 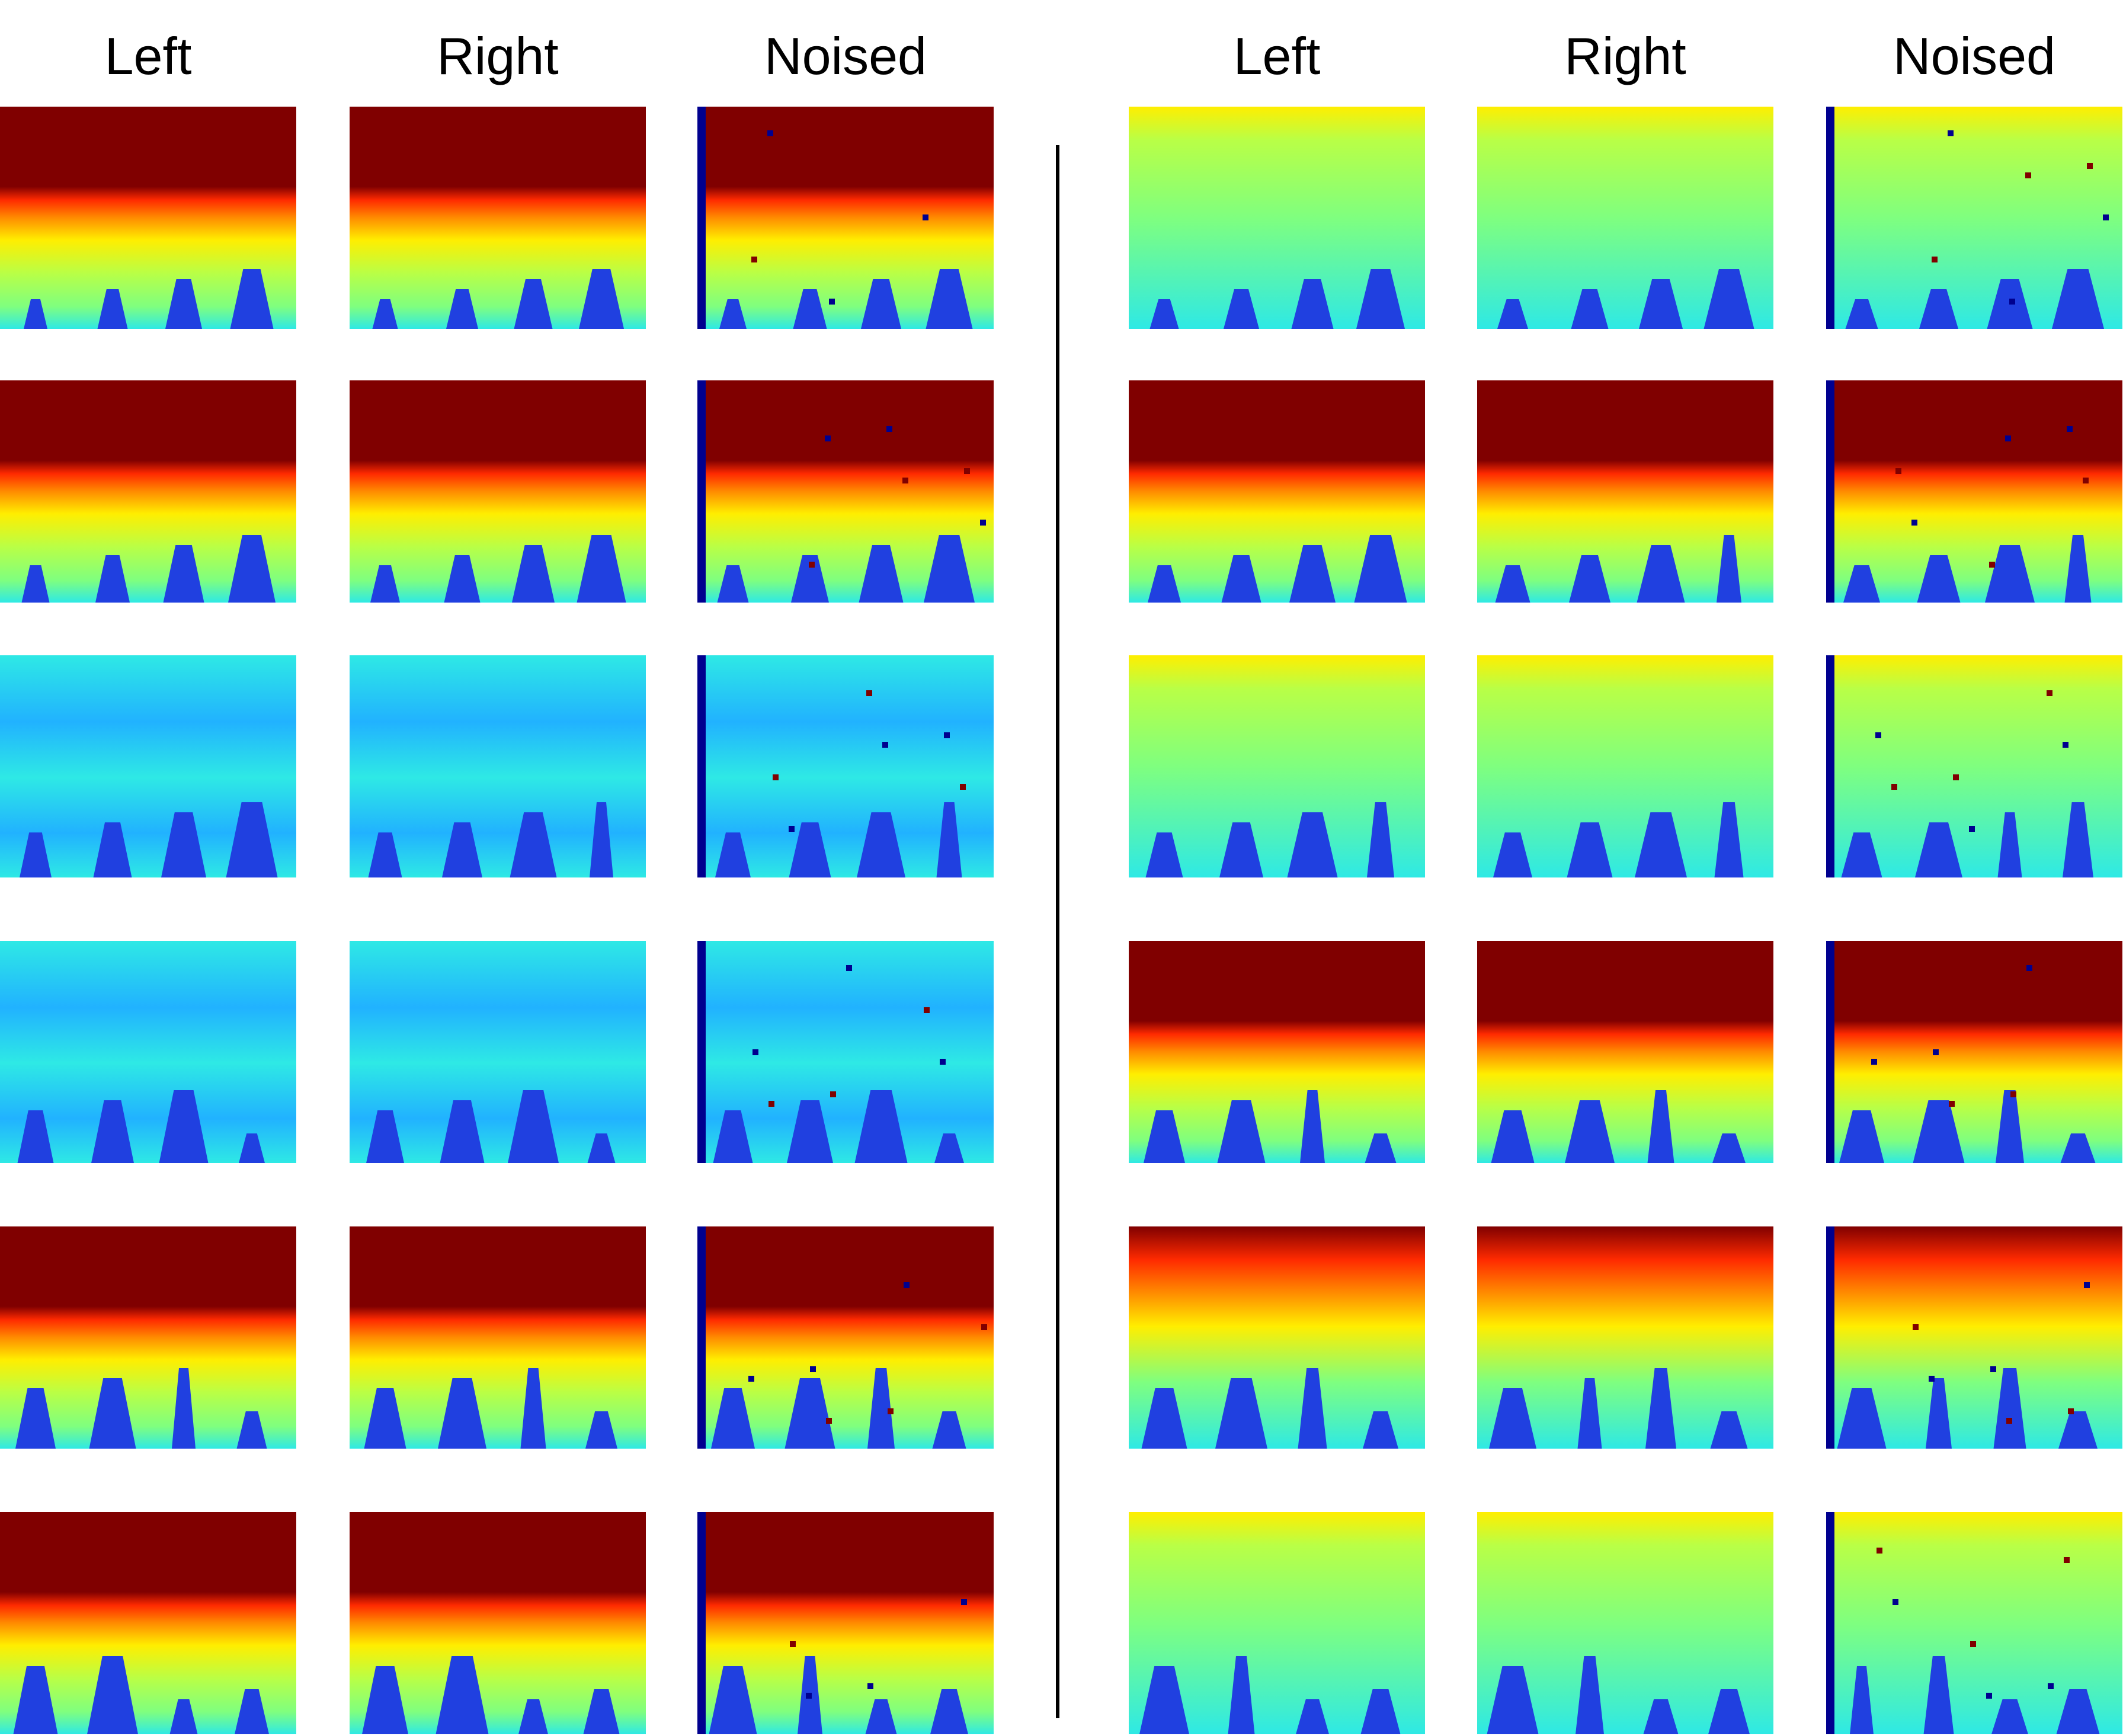 What do you see at coordinates (1277, 56) in the screenshot?
I see `header-left-2: Left` at bounding box center [1277, 56].